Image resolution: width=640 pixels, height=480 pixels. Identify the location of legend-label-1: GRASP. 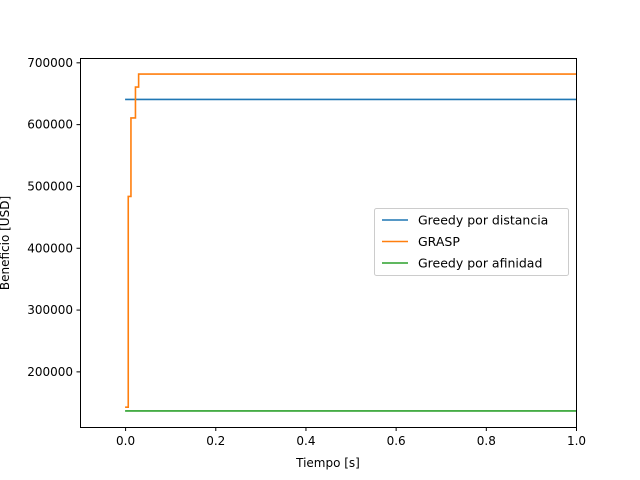
(439, 241).